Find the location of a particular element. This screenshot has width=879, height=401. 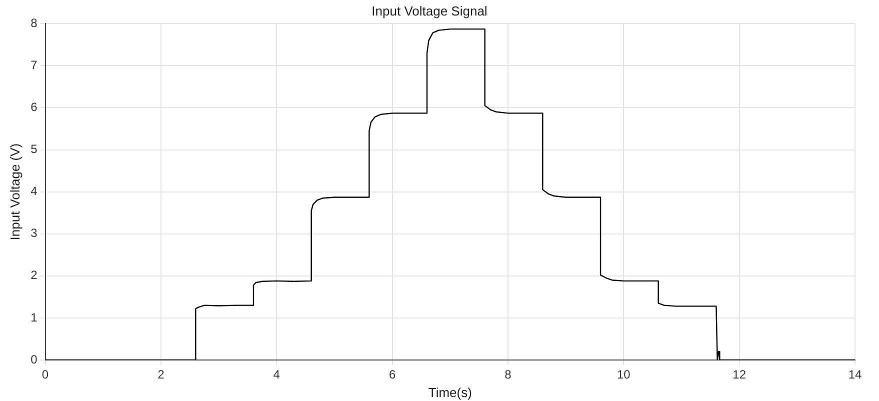

x-tick-label: 6 is located at coordinates (392, 375).